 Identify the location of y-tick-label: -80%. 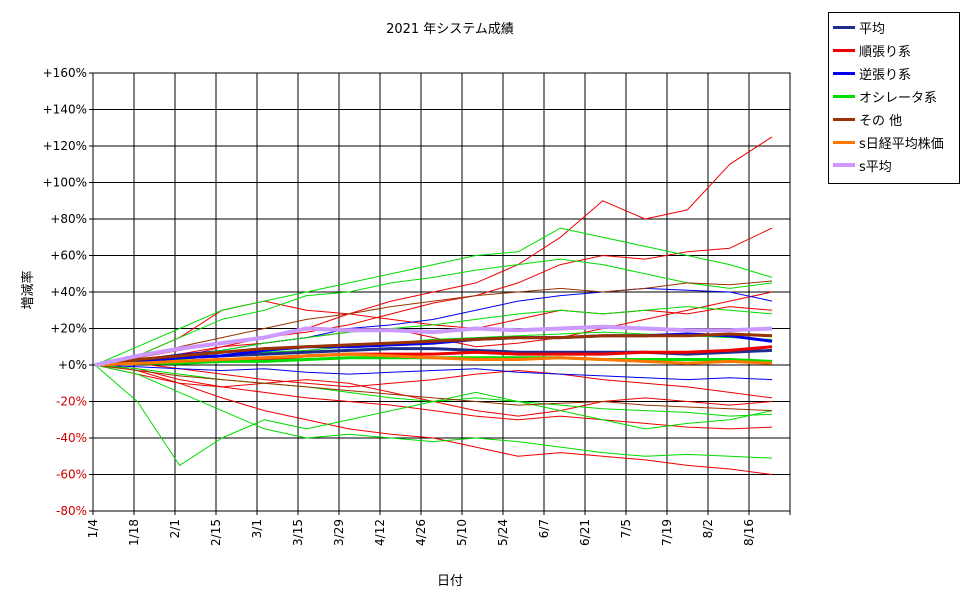
(71, 511).